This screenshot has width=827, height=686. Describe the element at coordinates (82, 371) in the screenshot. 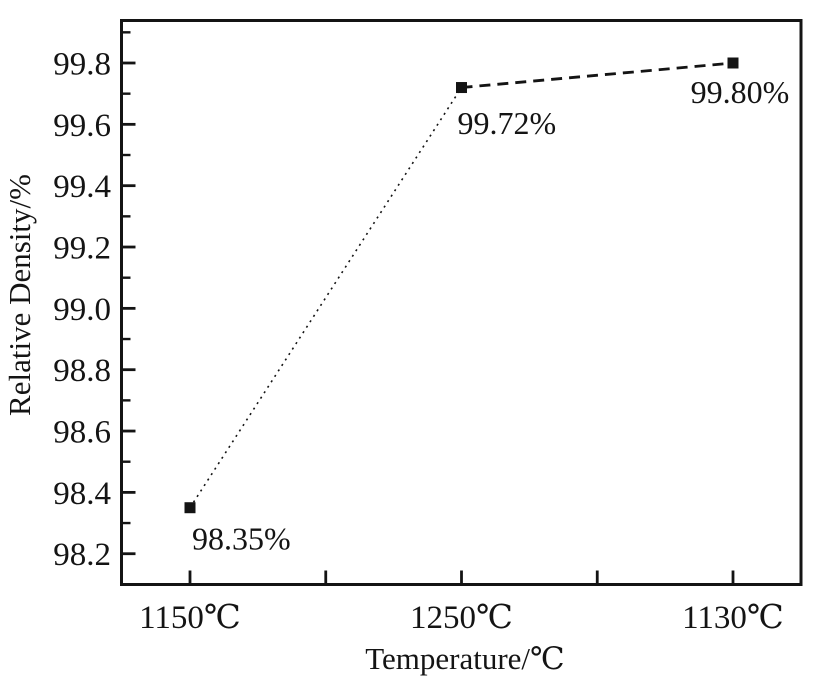

I see `y-axis-tick-label: 98.8` at that location.